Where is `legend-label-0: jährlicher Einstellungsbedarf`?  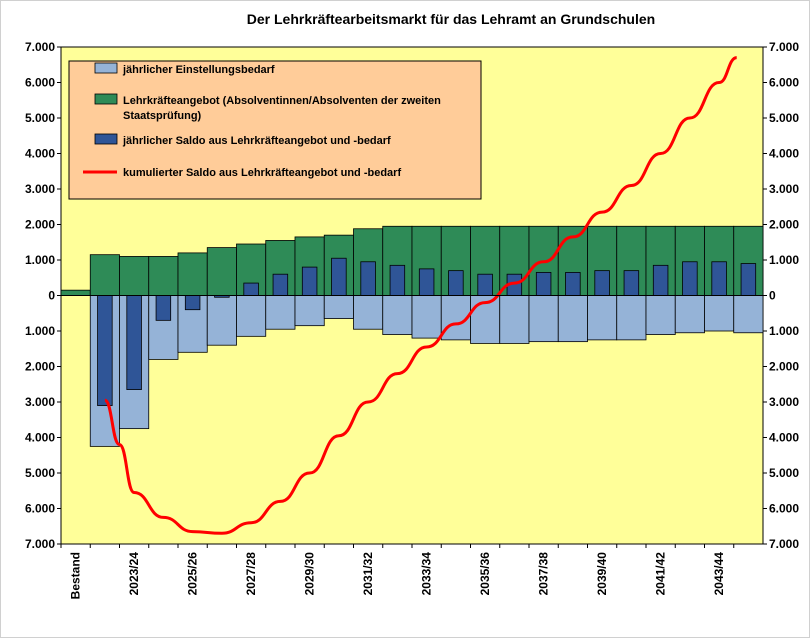 legend-label-0: jährlicher Einstellungsbedarf is located at coordinates (198, 70).